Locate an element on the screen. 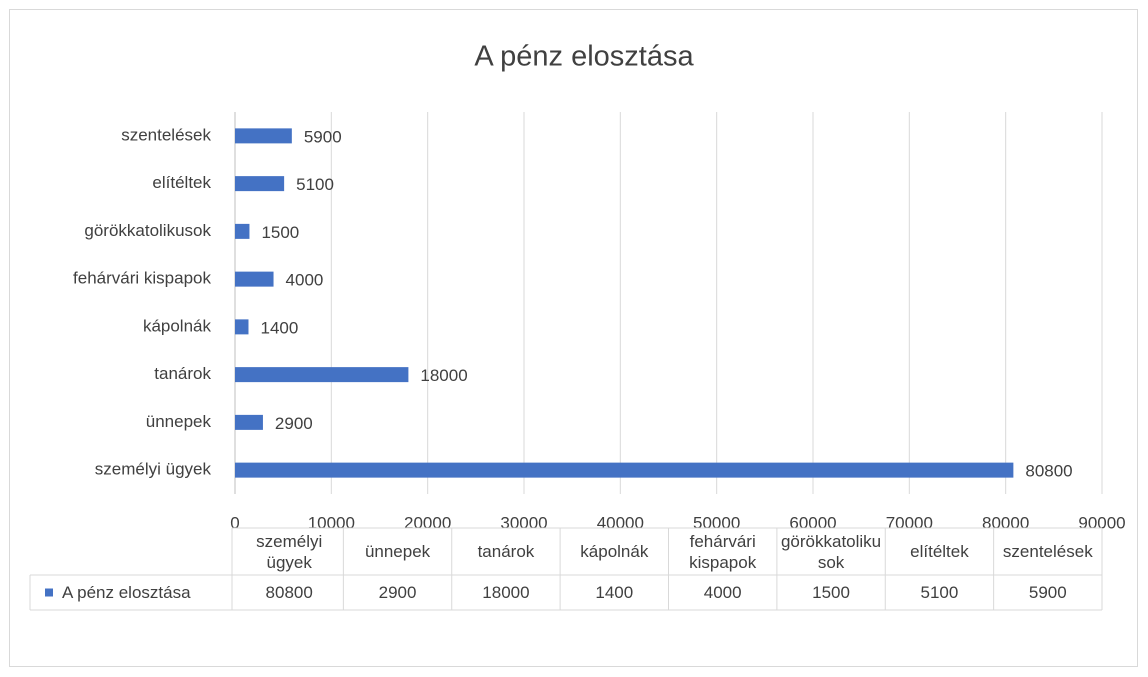 The height and width of the screenshot is (677, 1148). table-header: fehárvári kispapok is located at coordinates (723, 551).